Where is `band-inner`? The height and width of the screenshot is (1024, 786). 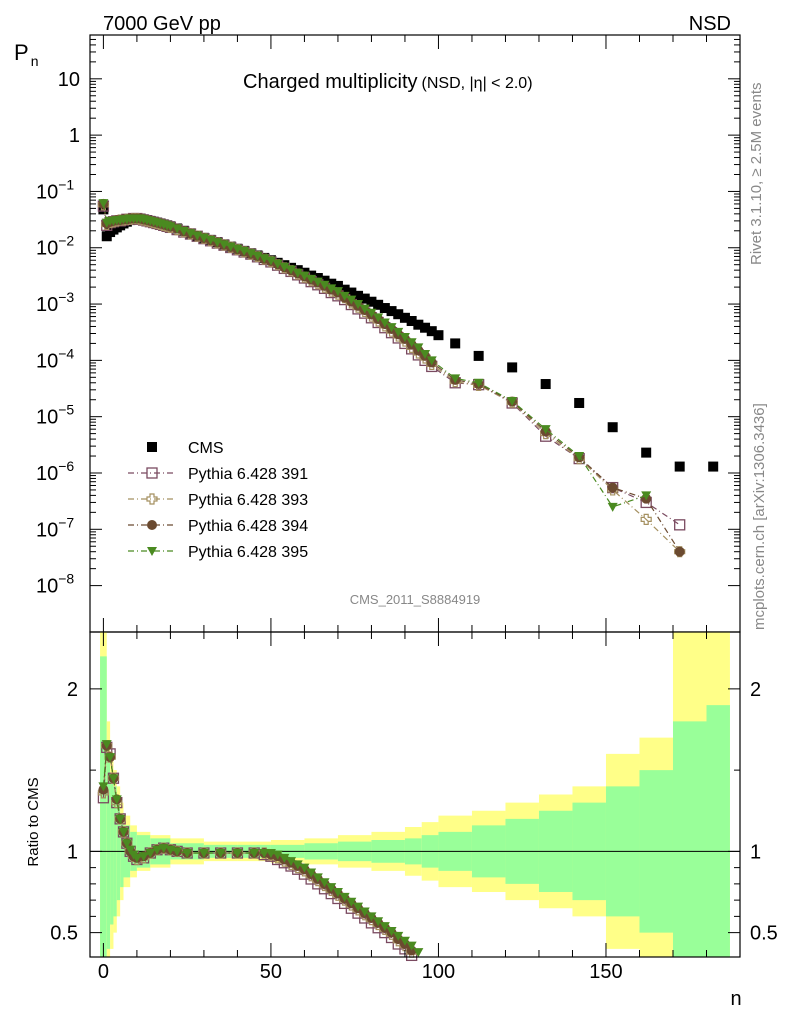
band-inner is located at coordinates (103, 806).